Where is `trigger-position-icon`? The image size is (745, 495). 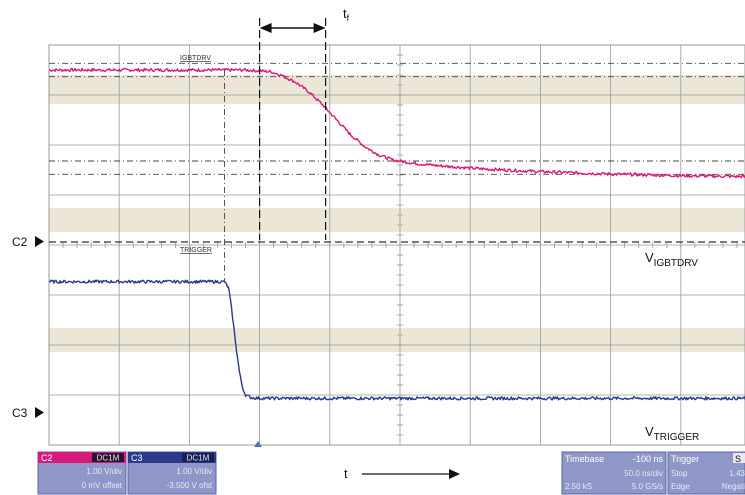 trigger-position-icon is located at coordinates (258, 444).